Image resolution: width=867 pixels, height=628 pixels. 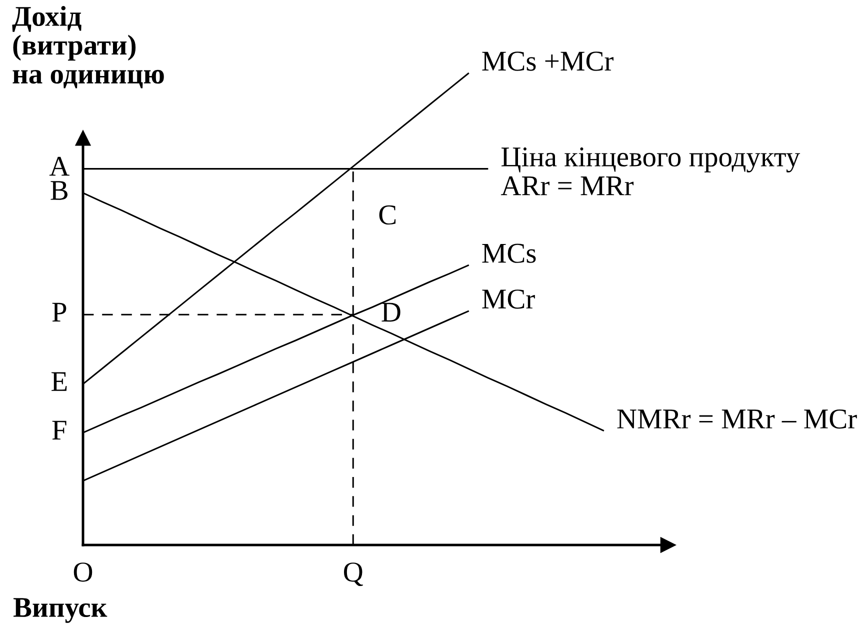 What do you see at coordinates (83, 572) in the screenshot?
I see `x-tick-label: O` at bounding box center [83, 572].